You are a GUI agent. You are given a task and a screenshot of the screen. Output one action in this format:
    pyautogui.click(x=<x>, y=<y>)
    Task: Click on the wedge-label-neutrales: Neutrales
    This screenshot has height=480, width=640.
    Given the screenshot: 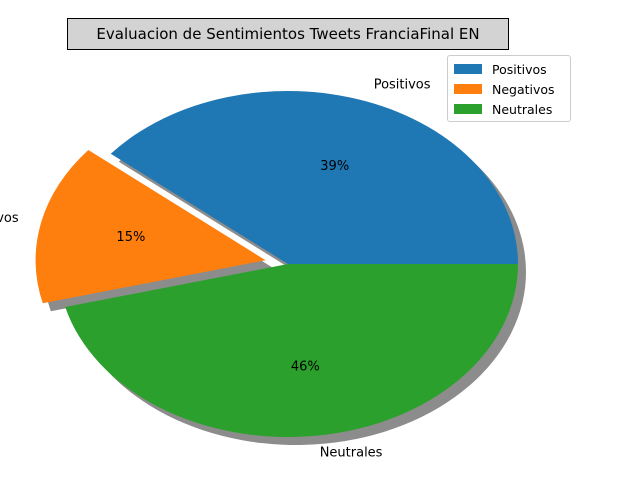 What is the action you would take?
    pyautogui.click(x=351, y=452)
    